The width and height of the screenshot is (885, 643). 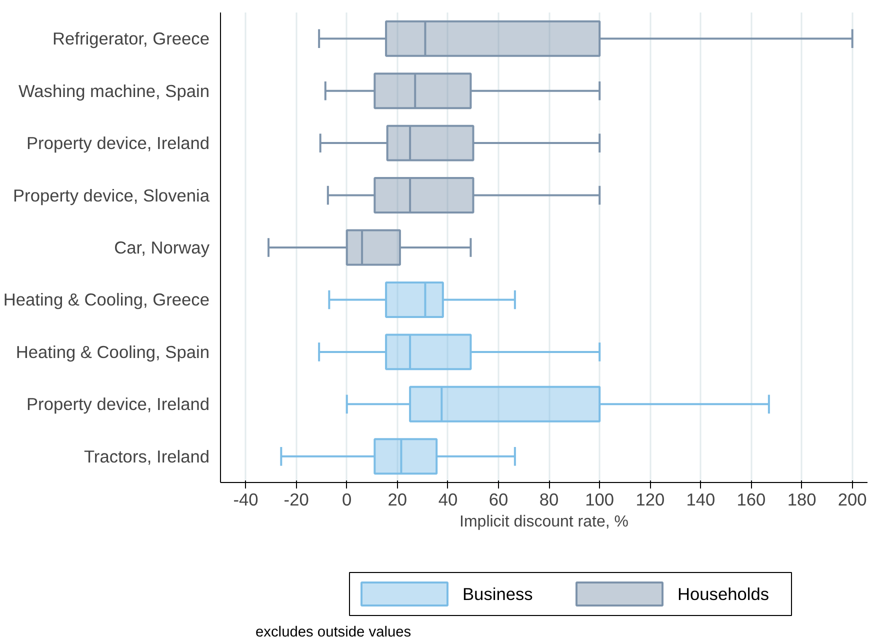 What do you see at coordinates (347, 500) in the screenshot?
I see `x-tick-label: 0` at bounding box center [347, 500].